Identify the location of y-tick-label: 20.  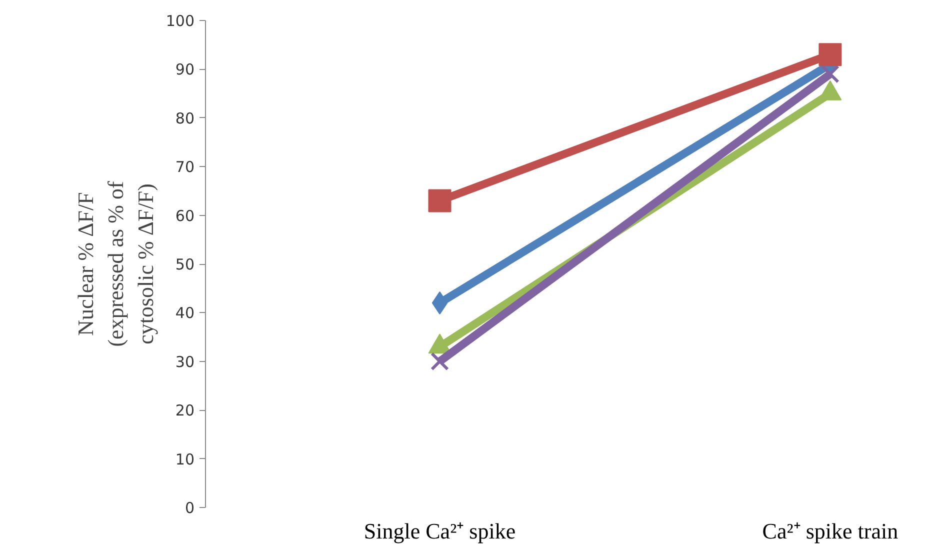
(185, 411).